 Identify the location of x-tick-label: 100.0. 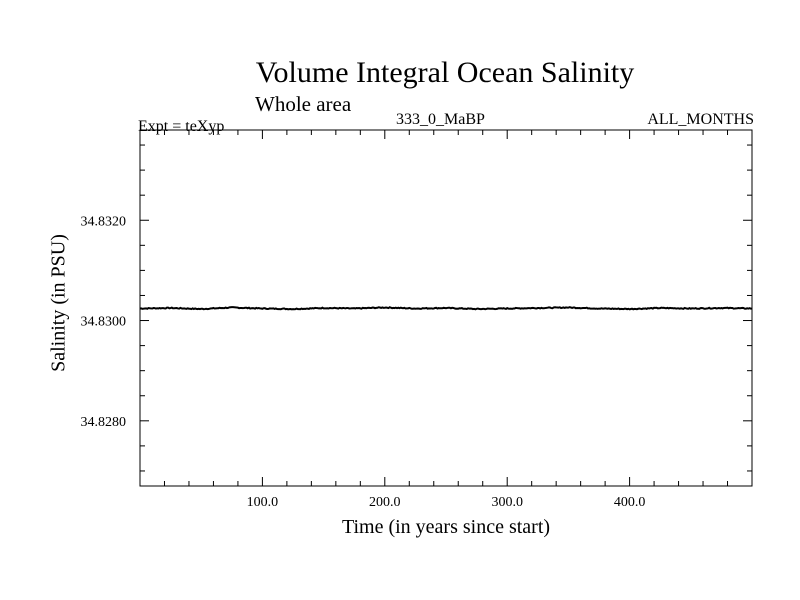
(263, 502).